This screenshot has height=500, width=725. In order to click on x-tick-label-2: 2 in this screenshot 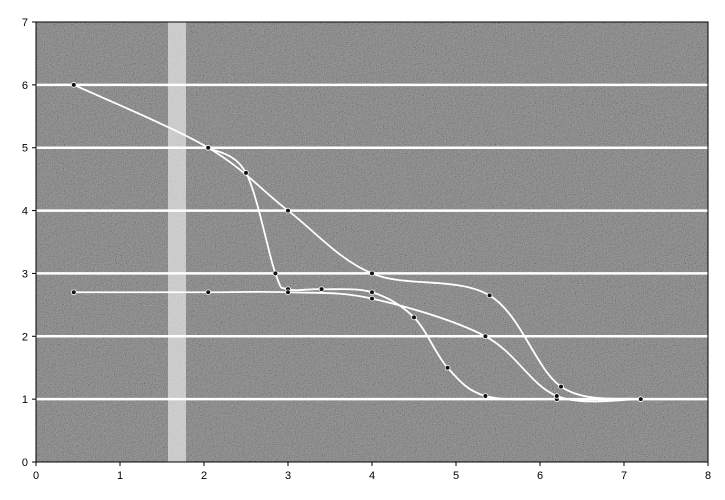, I will do `click(204, 476)`.